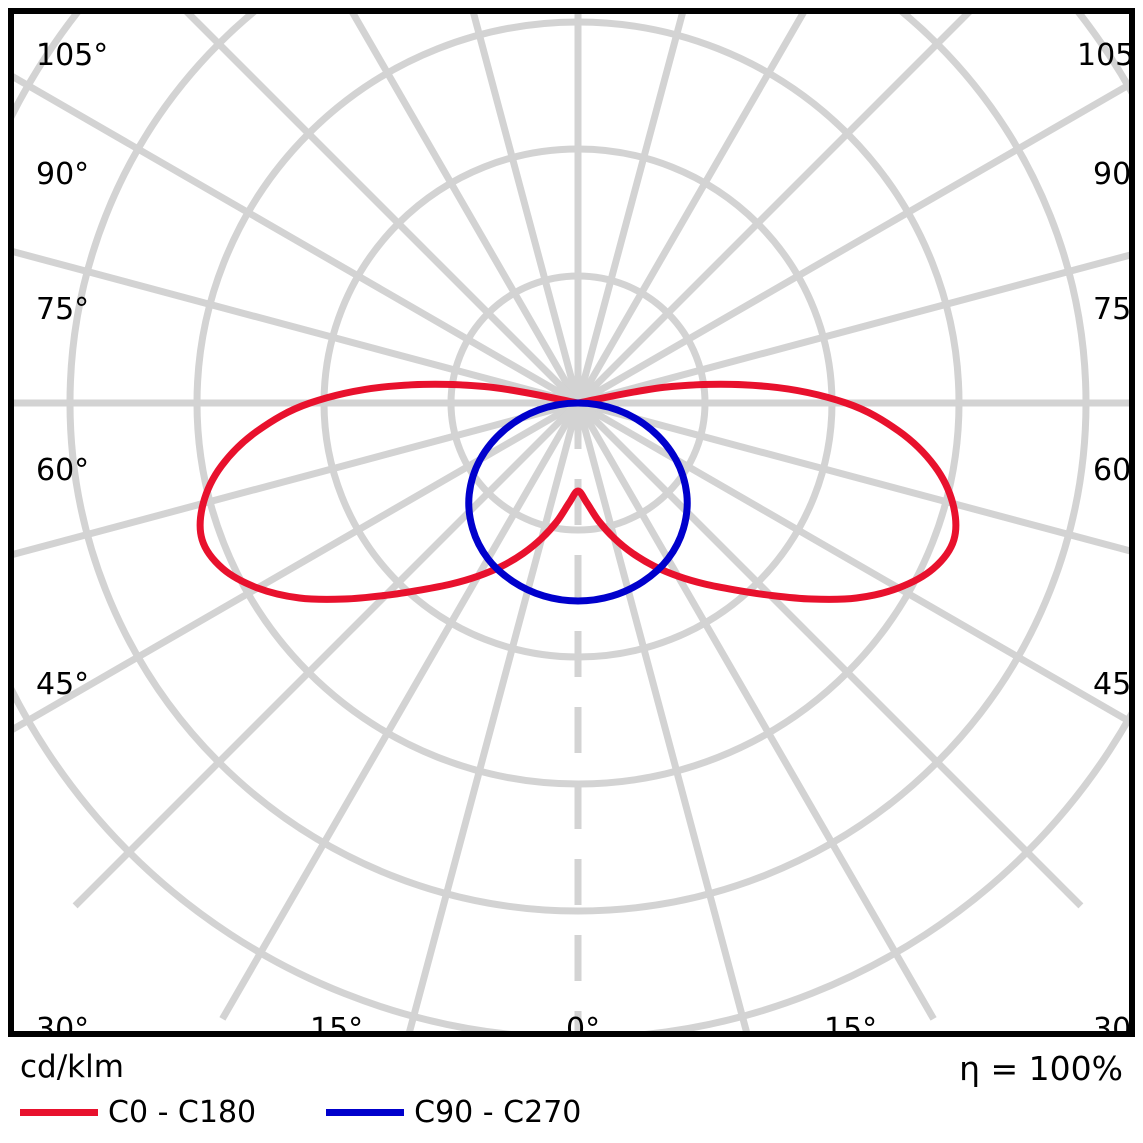  Describe the element at coordinates (498, 1112) in the screenshot. I see `legend-label-c90-c270: C90 - C270` at that location.